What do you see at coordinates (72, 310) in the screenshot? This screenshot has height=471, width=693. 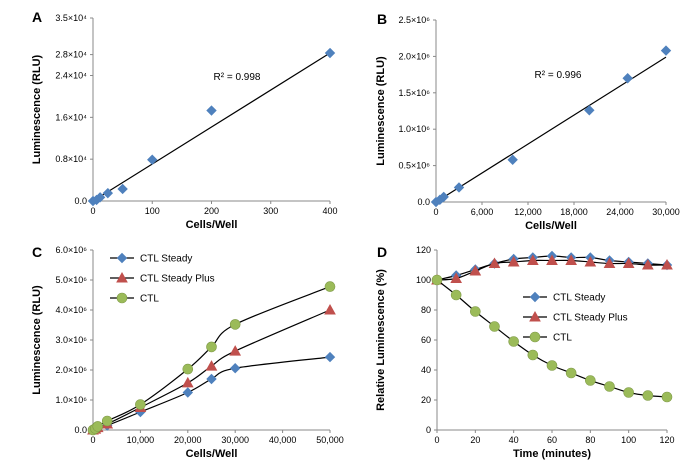 I see `y-tick-label: 4.0×10⁶` at bounding box center [72, 310].